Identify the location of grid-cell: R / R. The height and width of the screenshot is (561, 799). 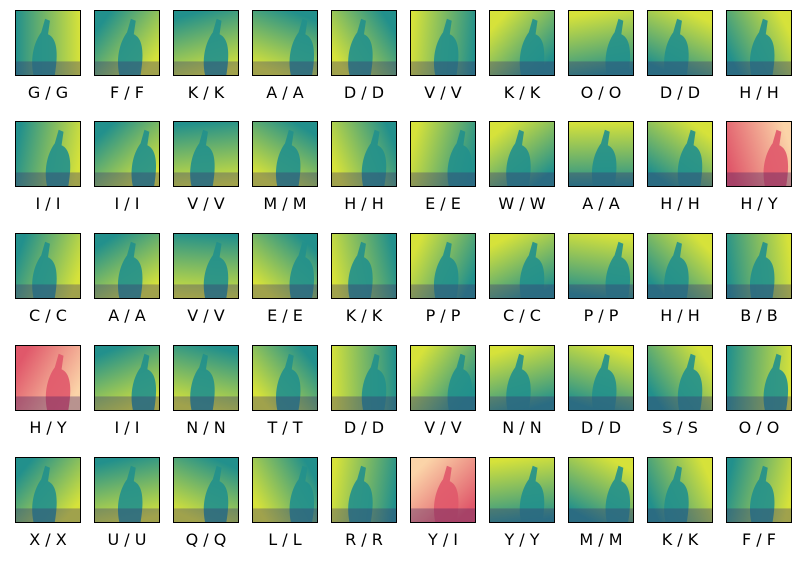
(364, 507).